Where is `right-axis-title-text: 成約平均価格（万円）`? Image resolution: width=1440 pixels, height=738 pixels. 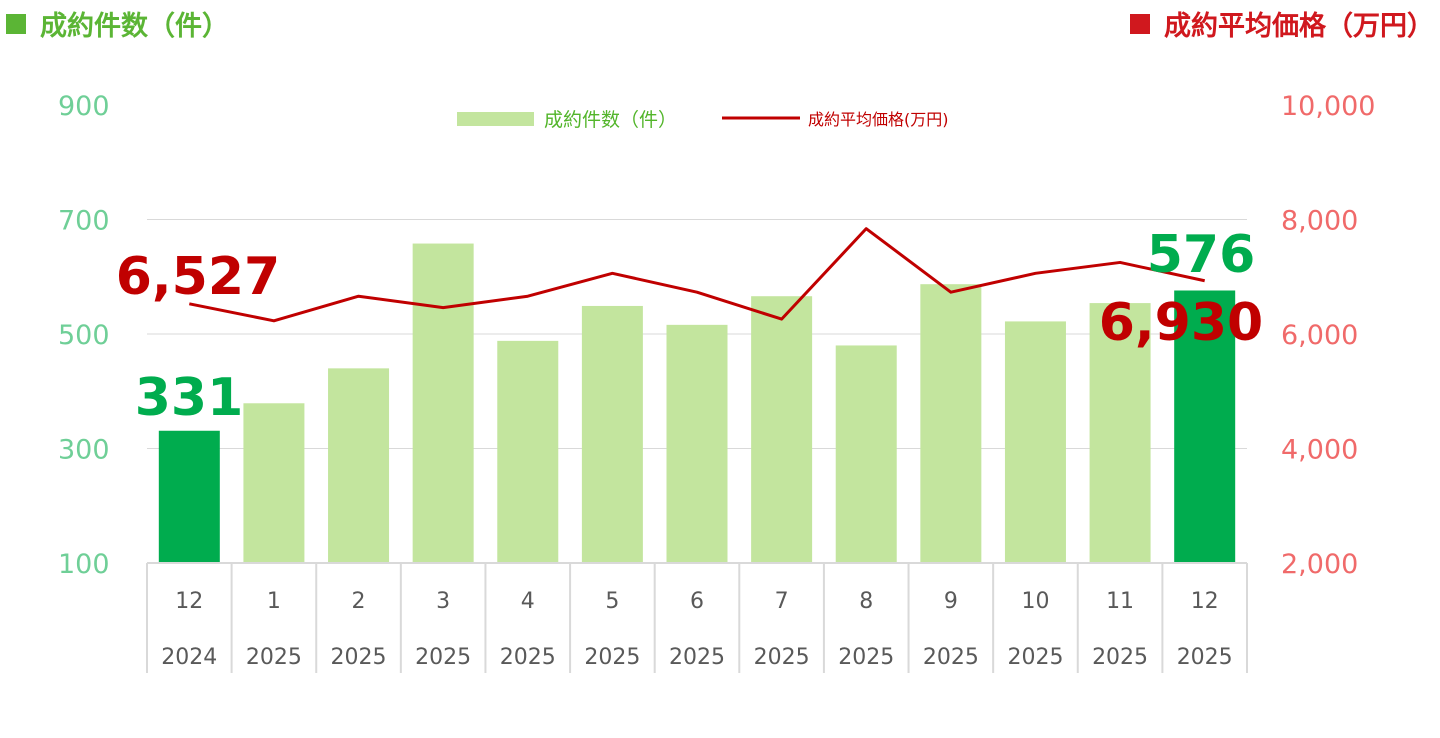 right-axis-title-text: 成約平均価格（万円） is located at coordinates (1299, 26).